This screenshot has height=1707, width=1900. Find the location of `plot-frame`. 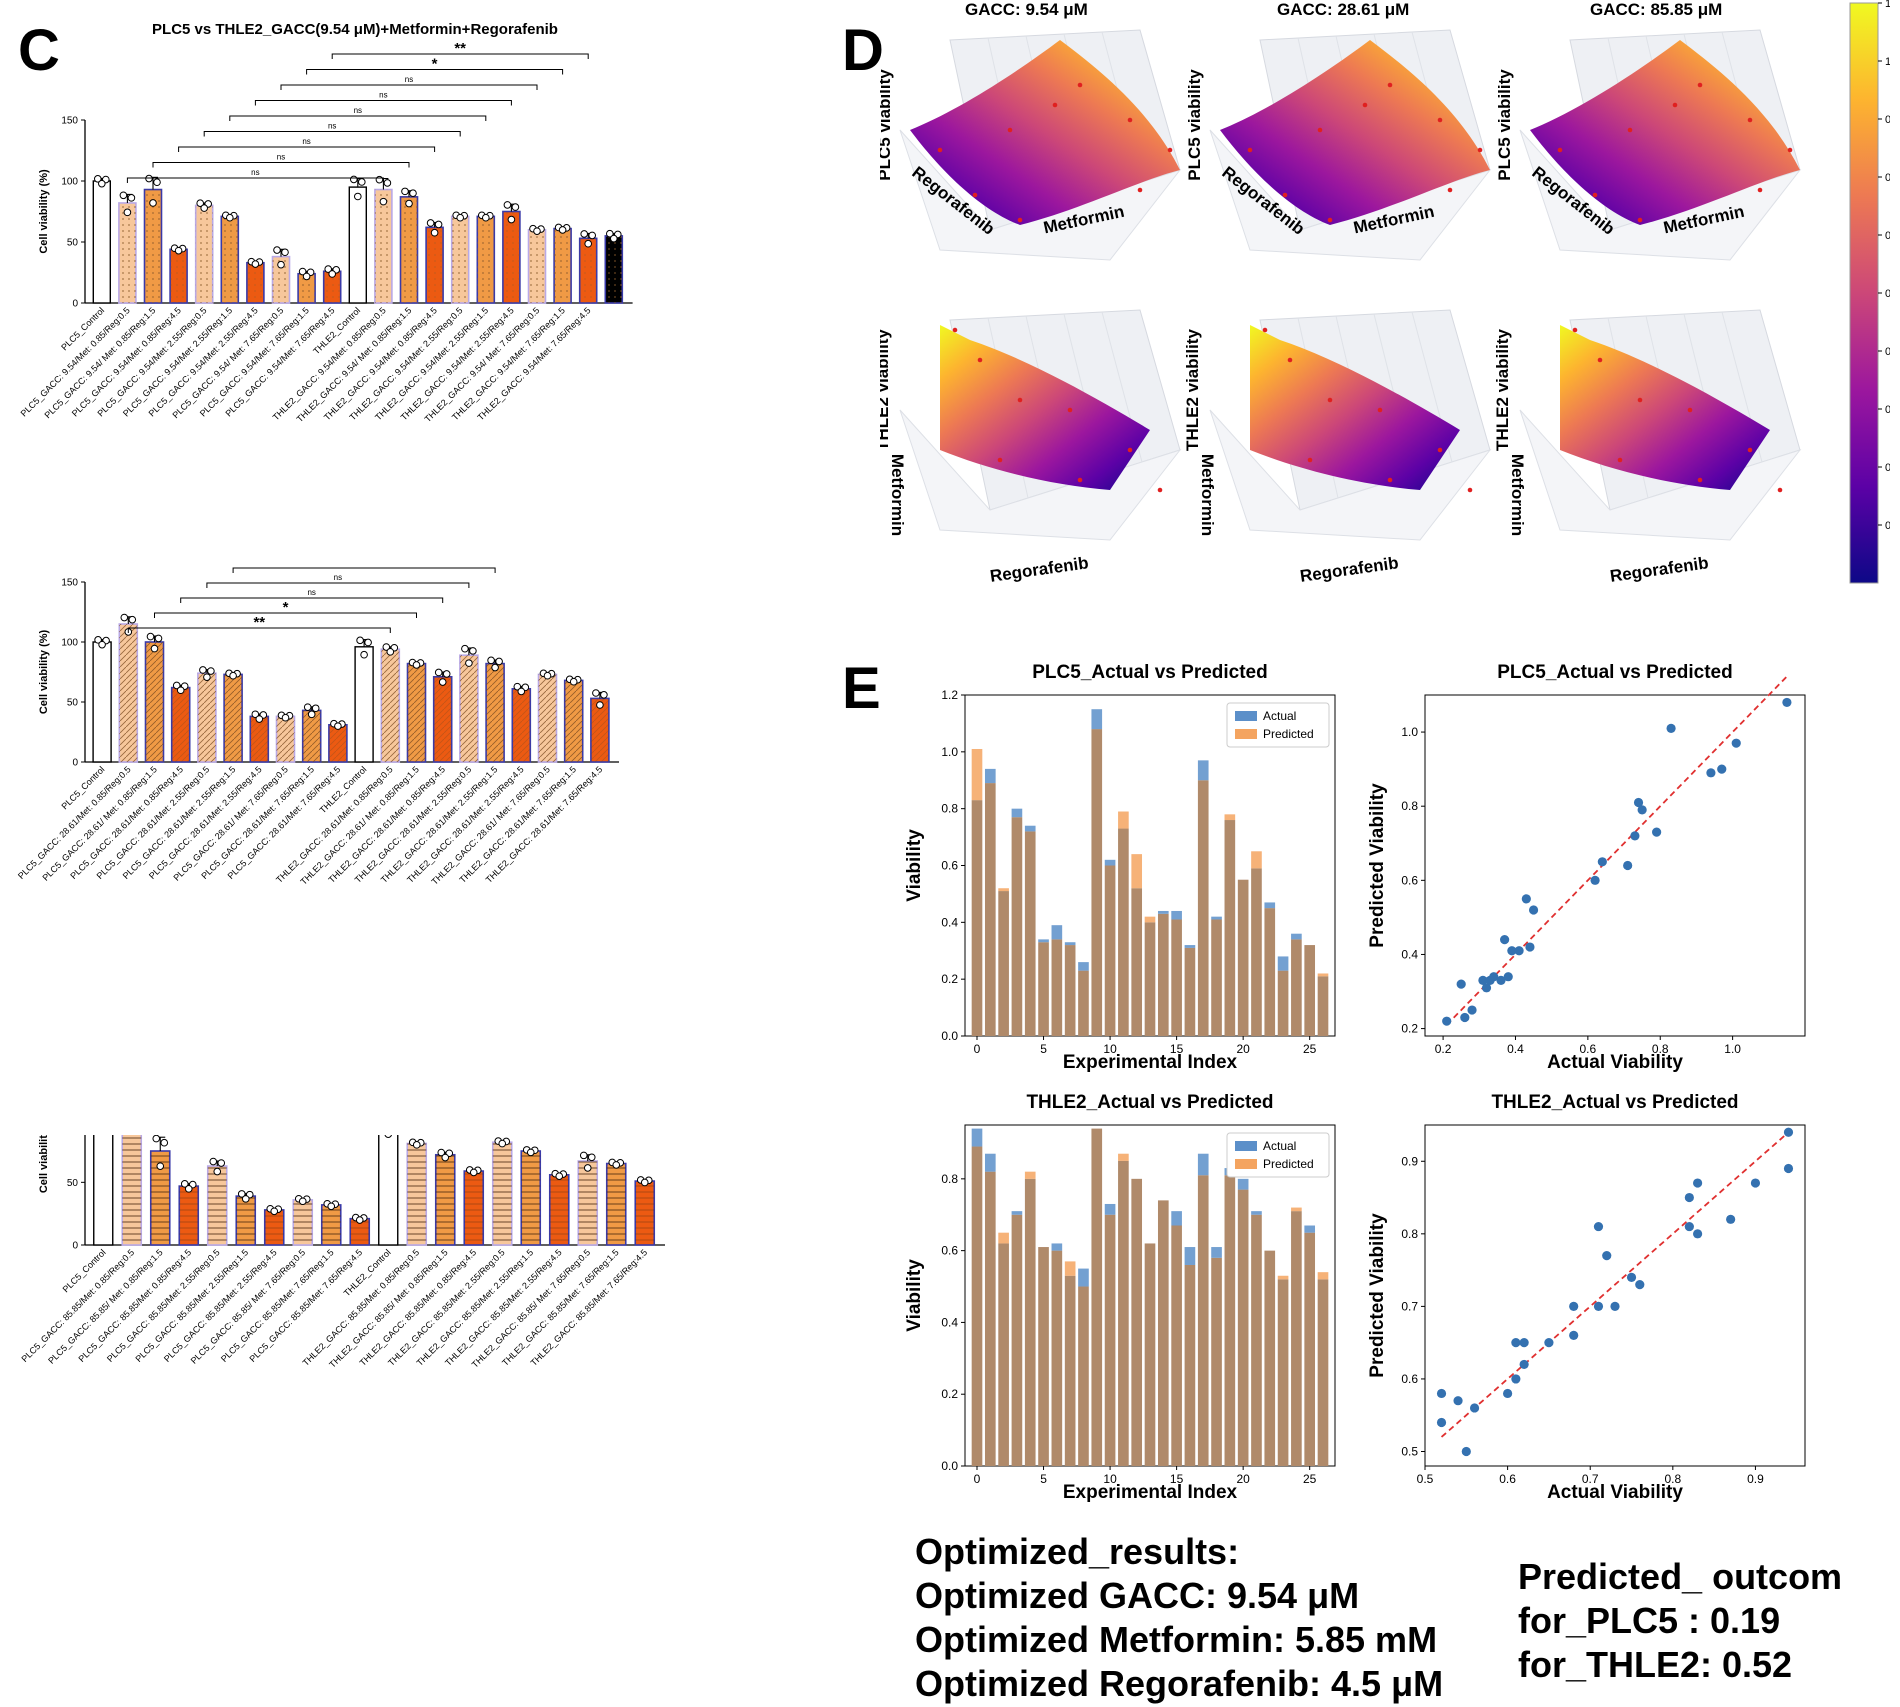

plot-frame is located at coordinates (1615, 1295).